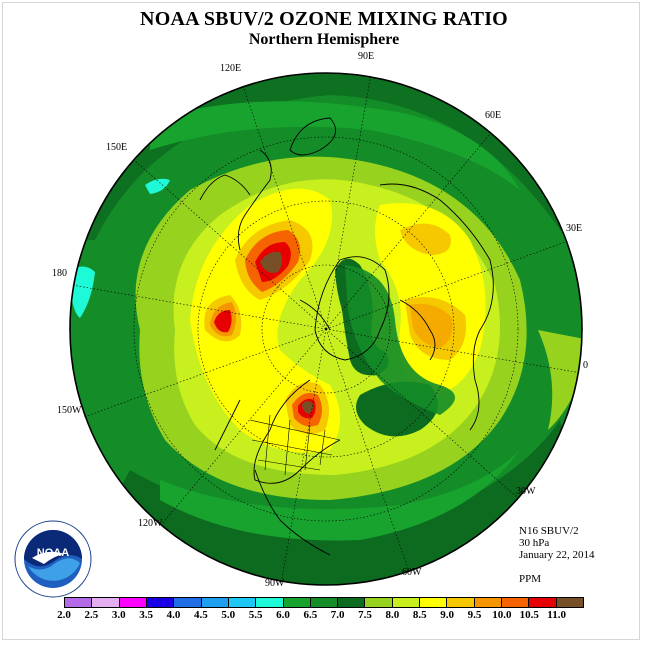  Describe the element at coordinates (146, 615) in the screenshot. I see `colorbar-tick-label: 3.5` at that location.